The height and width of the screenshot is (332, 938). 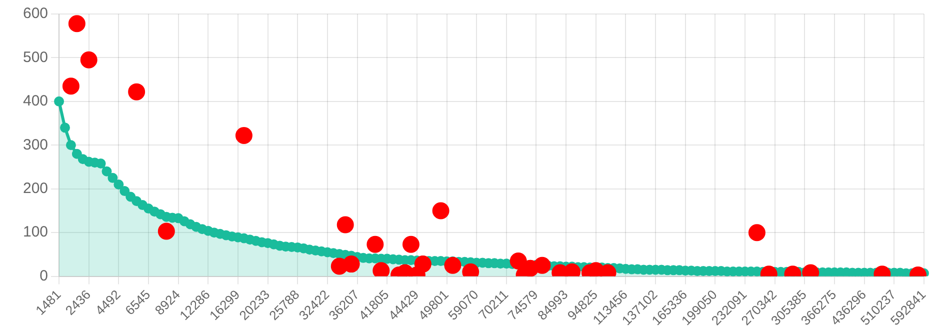 What do you see at coordinates (35, 57) in the screenshot?
I see `y-tick-label: 500` at bounding box center [35, 57].